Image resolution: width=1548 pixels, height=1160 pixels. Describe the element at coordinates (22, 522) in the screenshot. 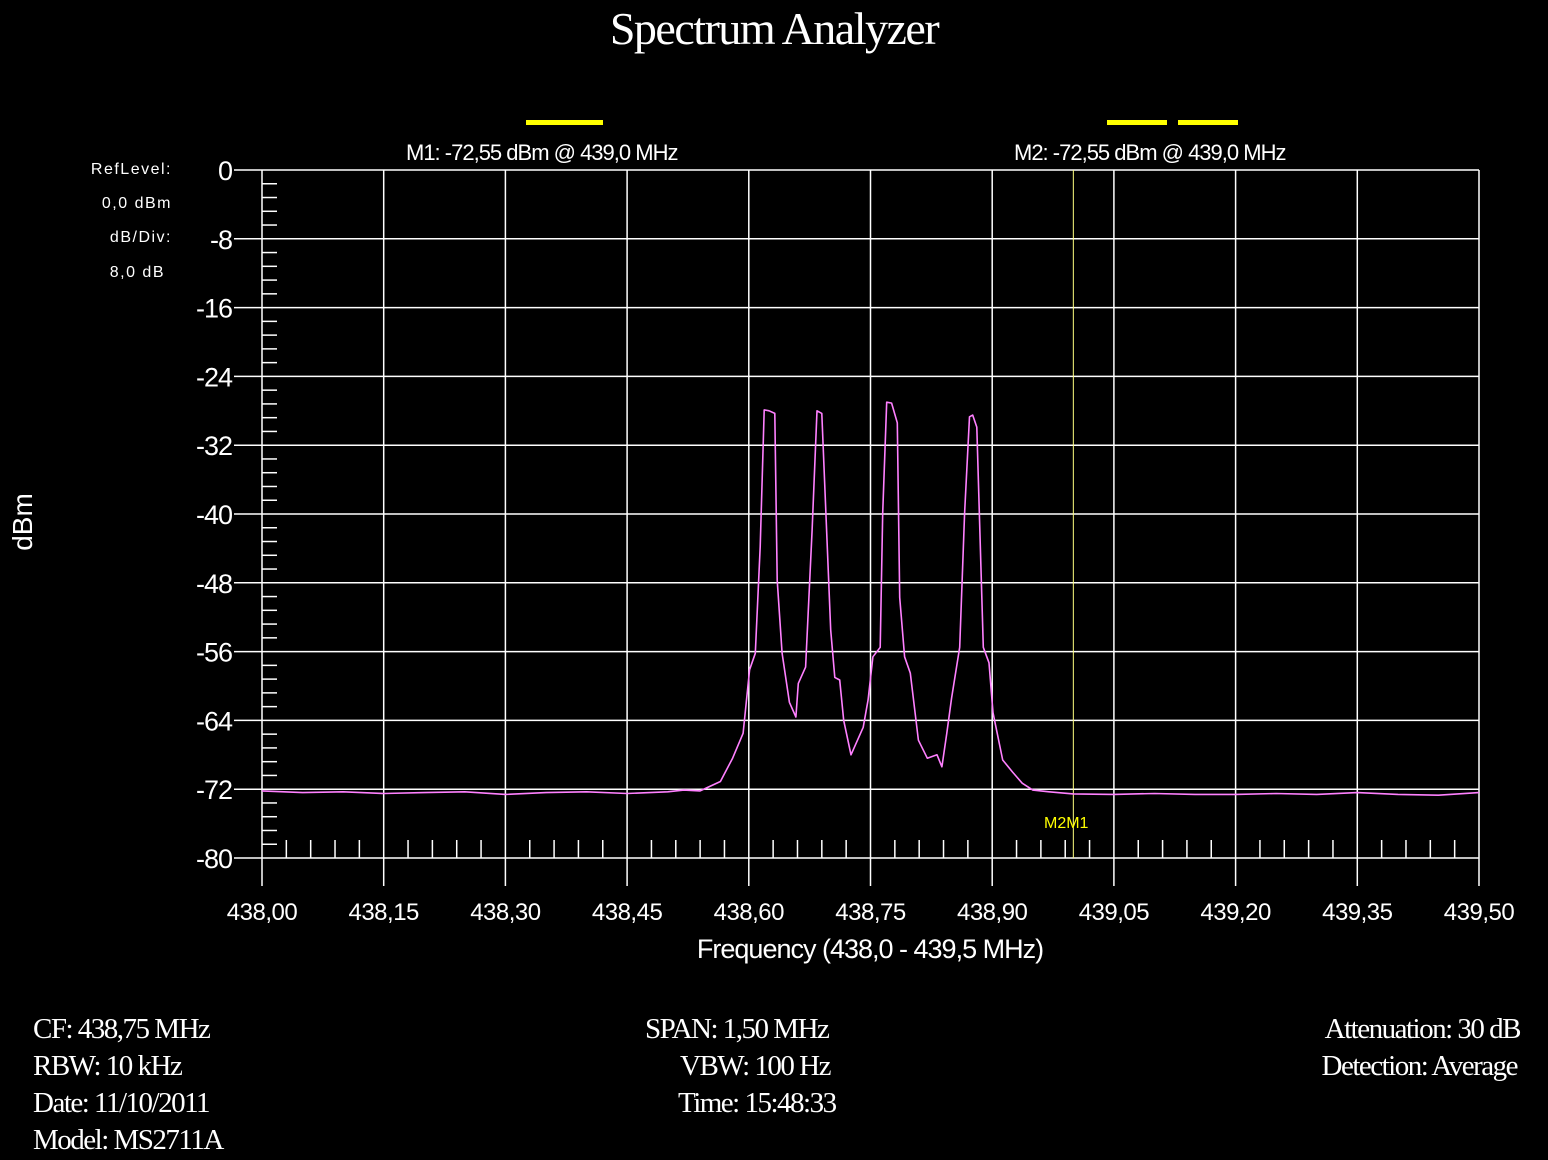

I see `y-axis-label: dBm` at that location.